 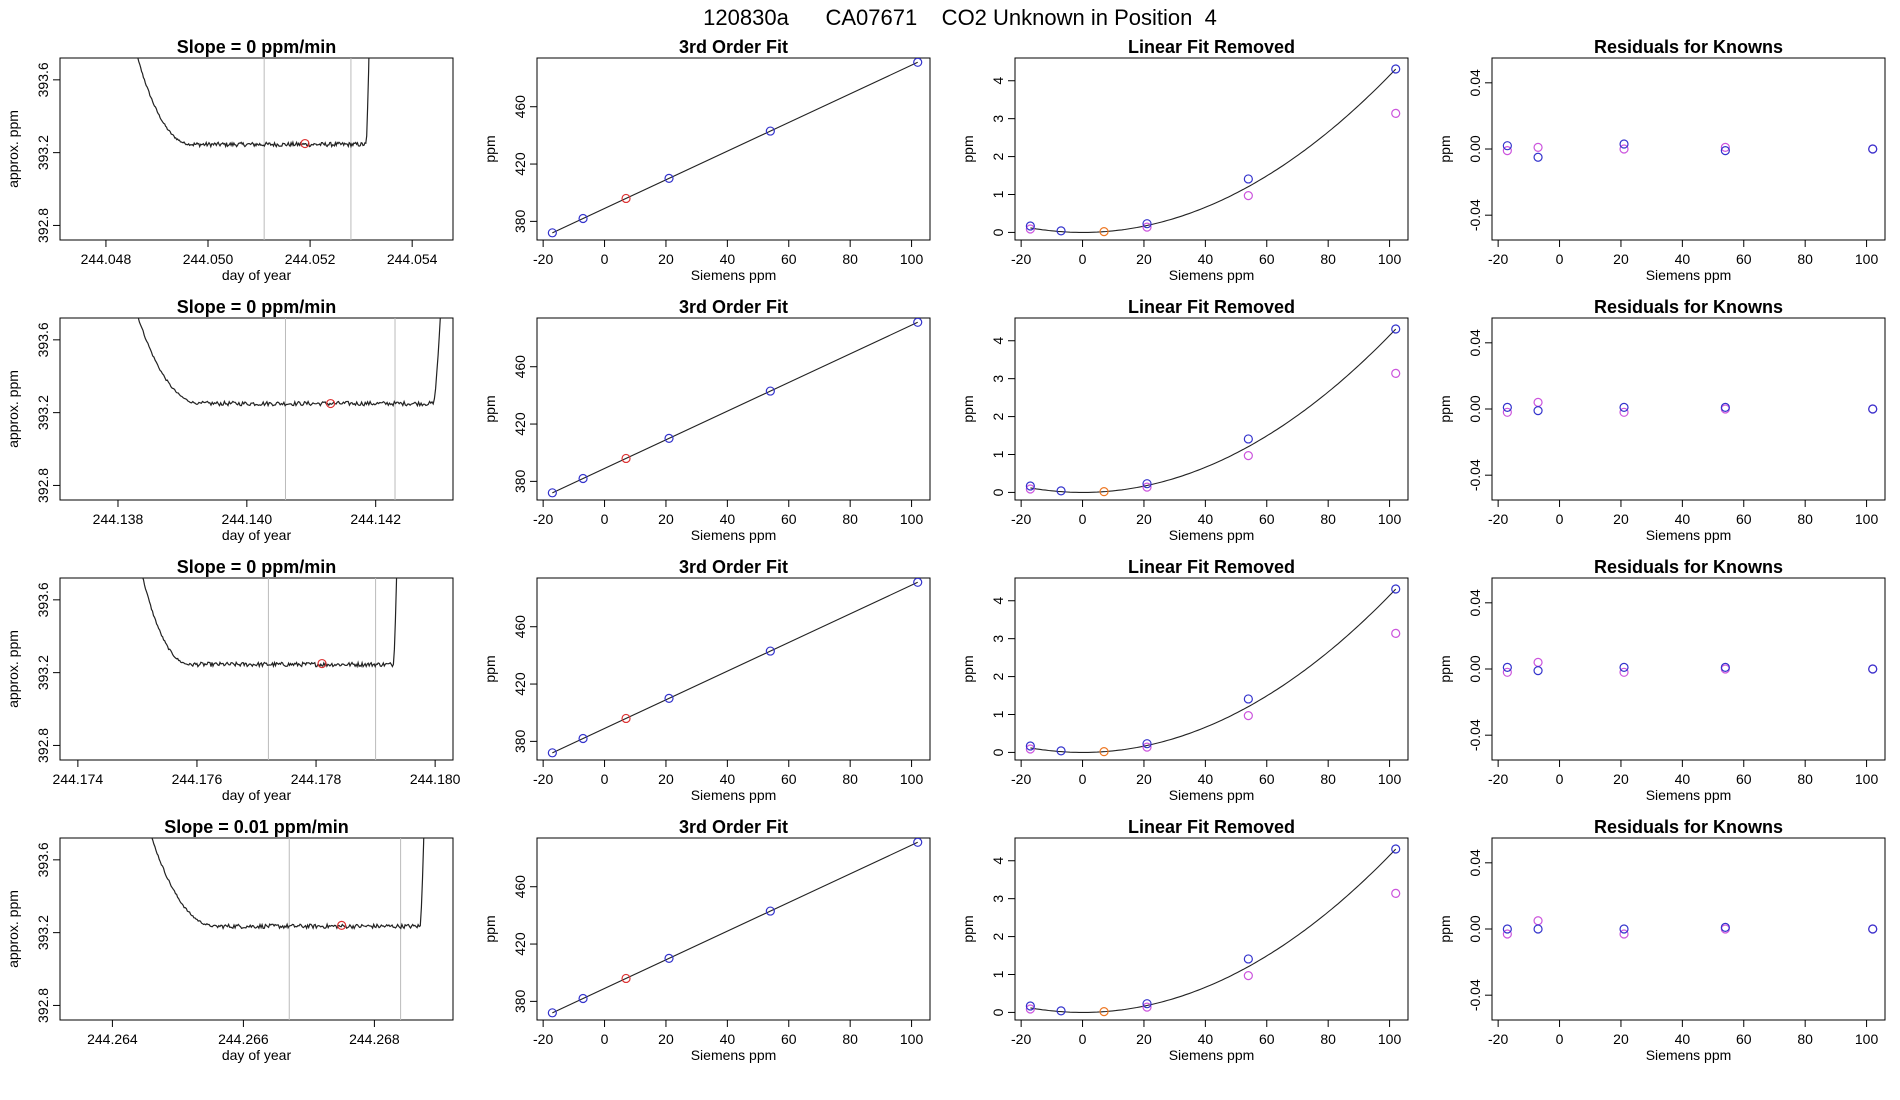 I want to click on y-tick-label: 393.2, so click(x=43, y=932).